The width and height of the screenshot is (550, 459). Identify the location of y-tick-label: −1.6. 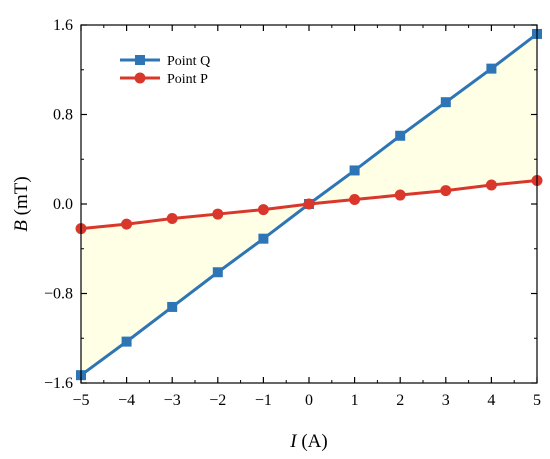
(58, 383).